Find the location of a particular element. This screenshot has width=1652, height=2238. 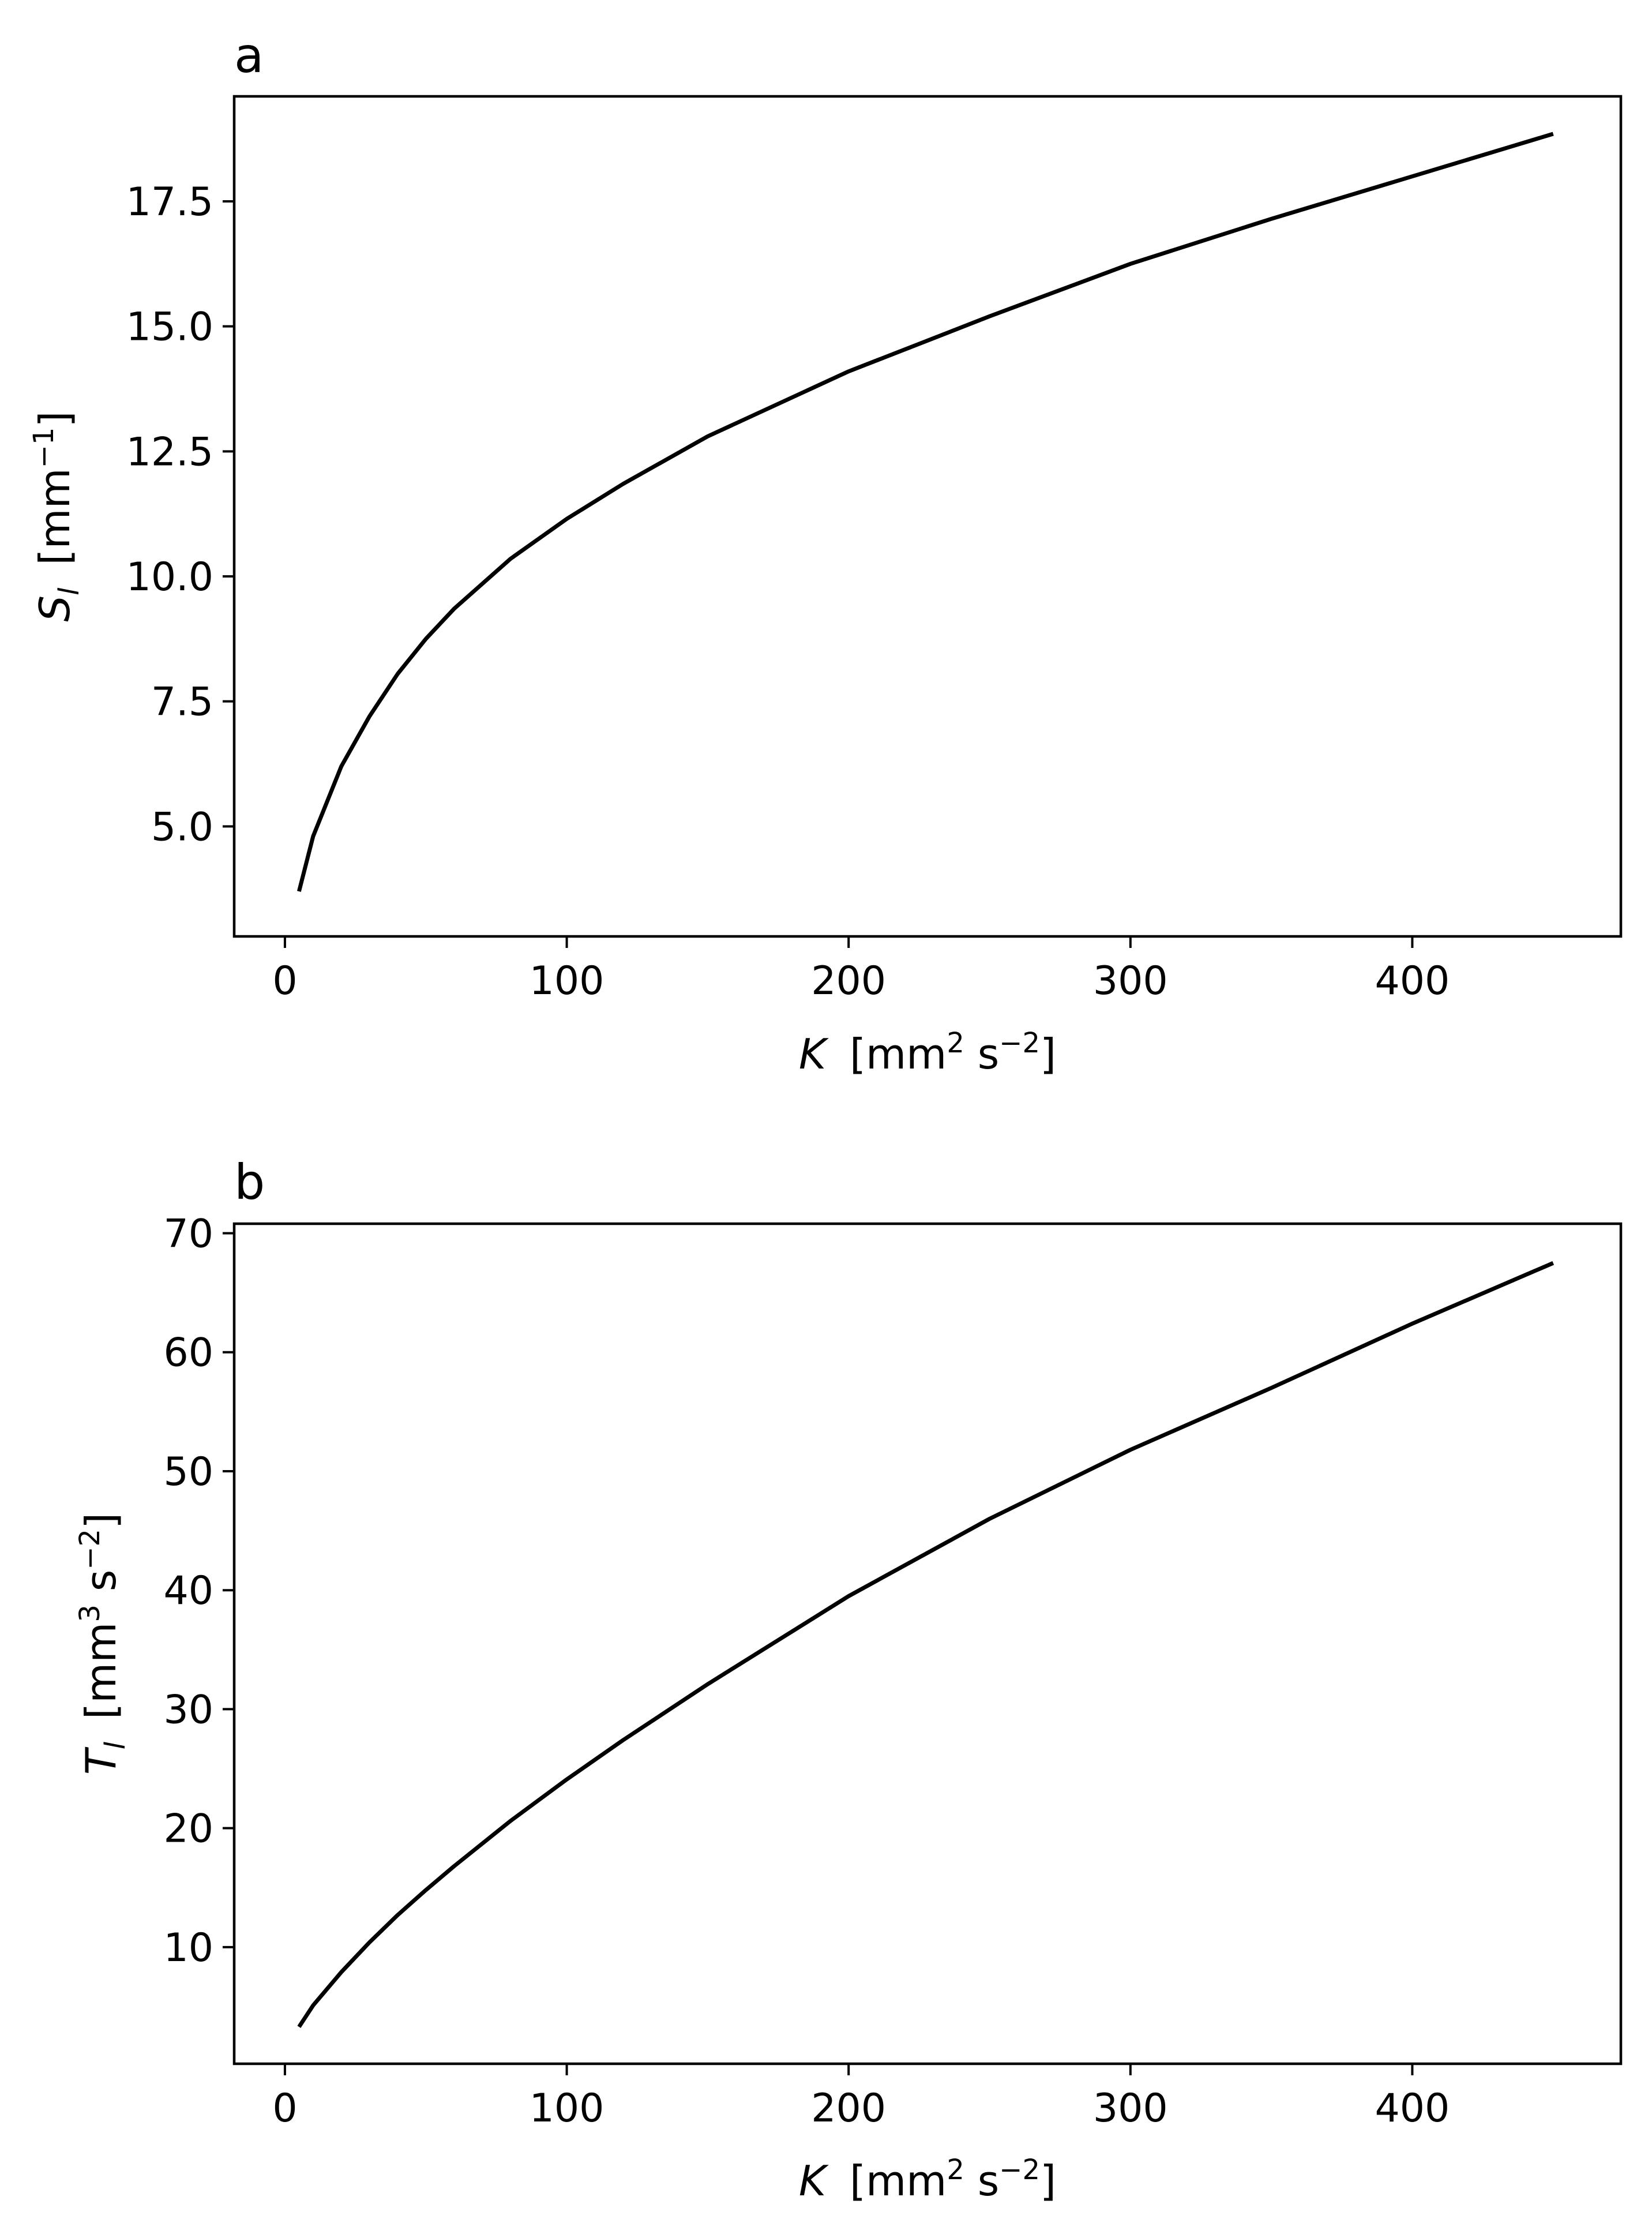

panel-b-y-tick-label: 10 is located at coordinates (188, 1948).